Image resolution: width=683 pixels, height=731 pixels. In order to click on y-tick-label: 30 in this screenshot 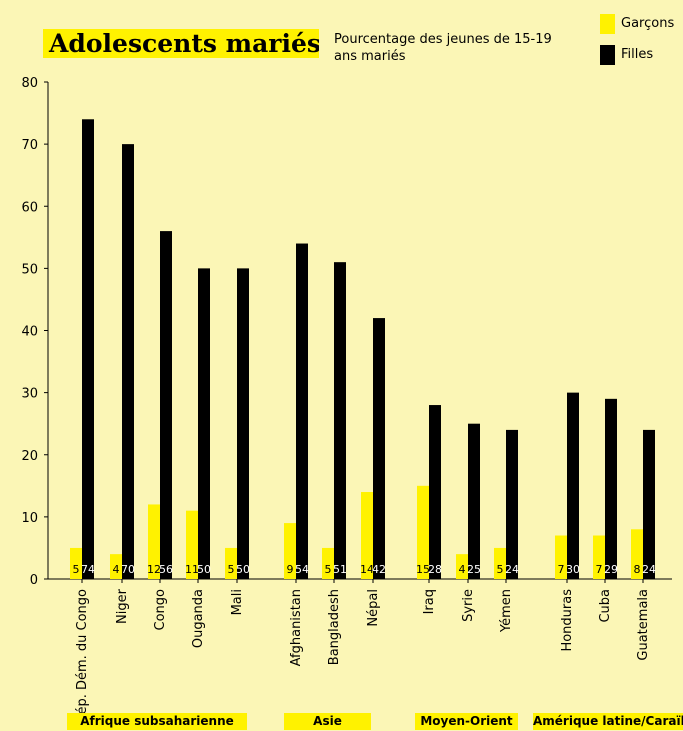, I will do `click(29, 394)`.